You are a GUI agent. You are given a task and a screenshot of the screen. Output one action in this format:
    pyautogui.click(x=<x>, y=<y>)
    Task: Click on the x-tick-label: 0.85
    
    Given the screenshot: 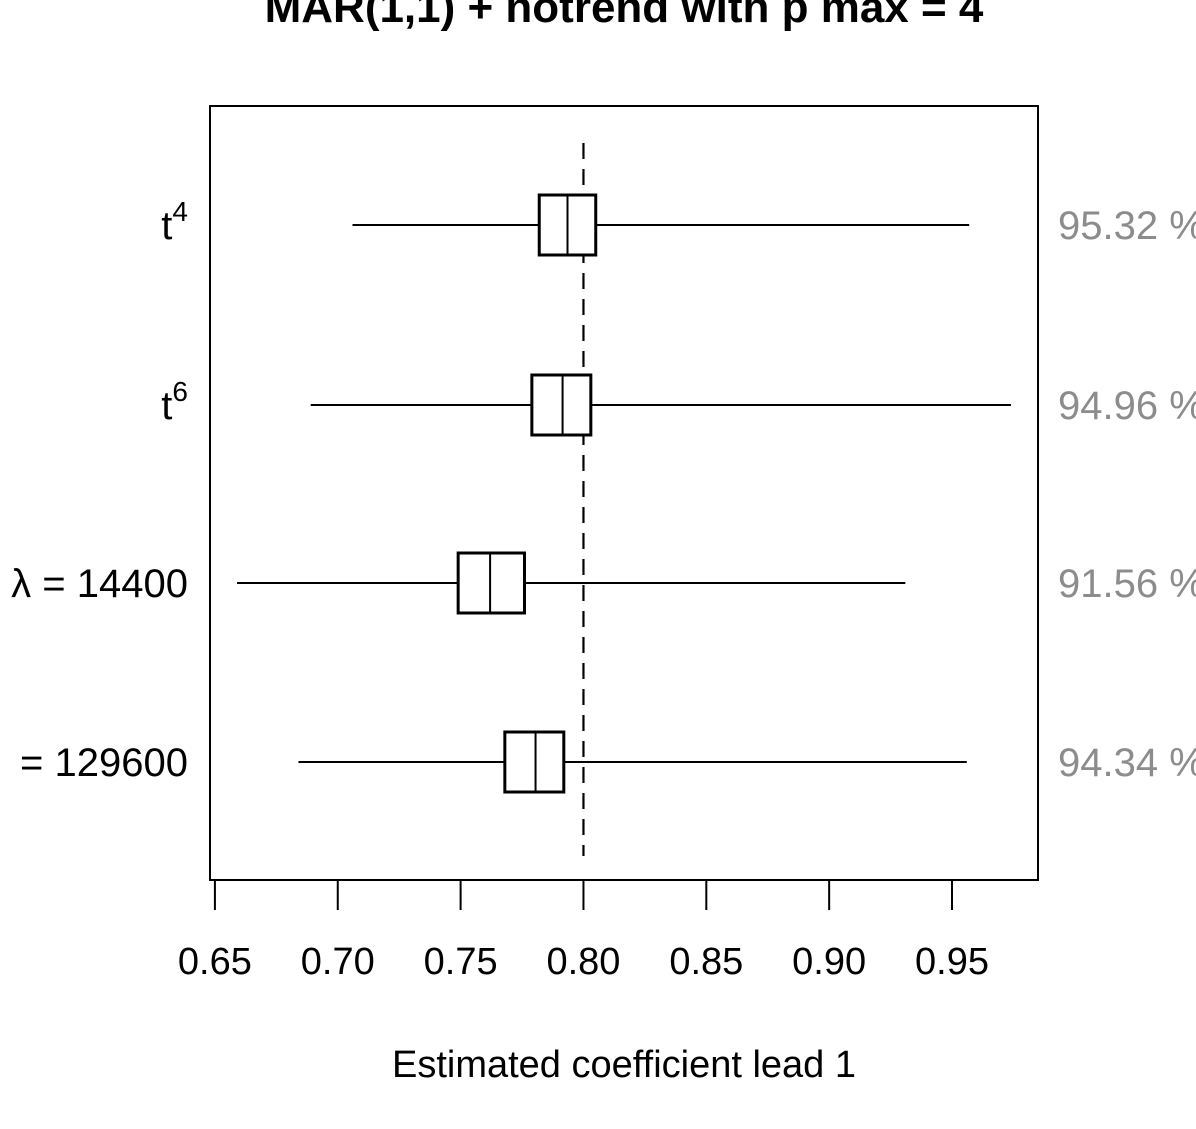 What is the action you would take?
    pyautogui.click(x=706, y=962)
    